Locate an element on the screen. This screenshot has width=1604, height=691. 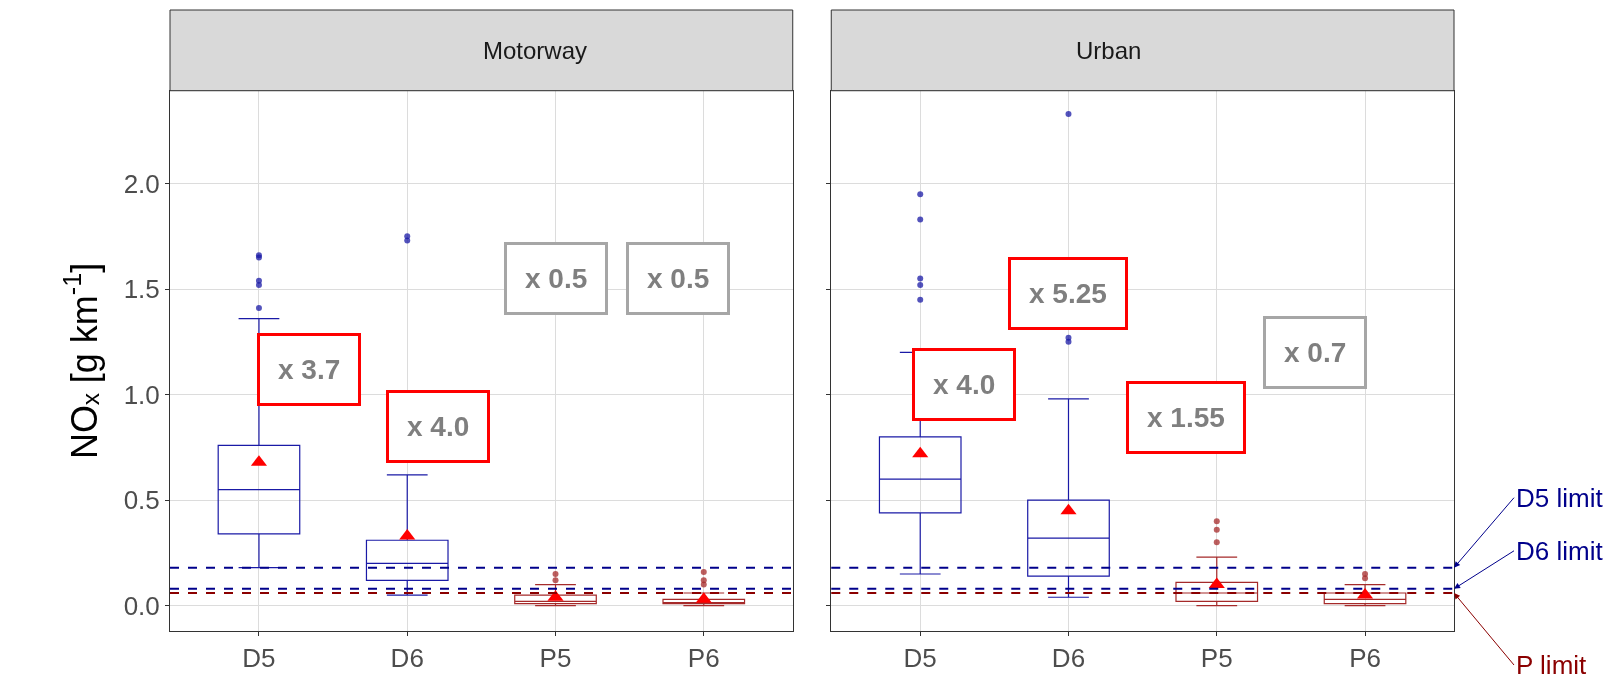
y-tick-label: 1.5 is located at coordinates (141, 289).